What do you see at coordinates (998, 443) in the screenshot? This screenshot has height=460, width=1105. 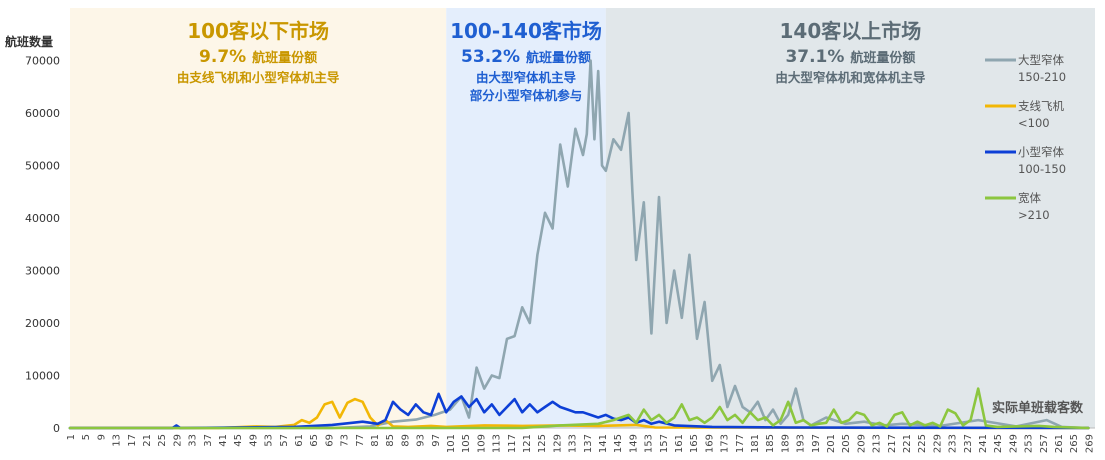 I see `x-tick-label: 245` at bounding box center [998, 443].